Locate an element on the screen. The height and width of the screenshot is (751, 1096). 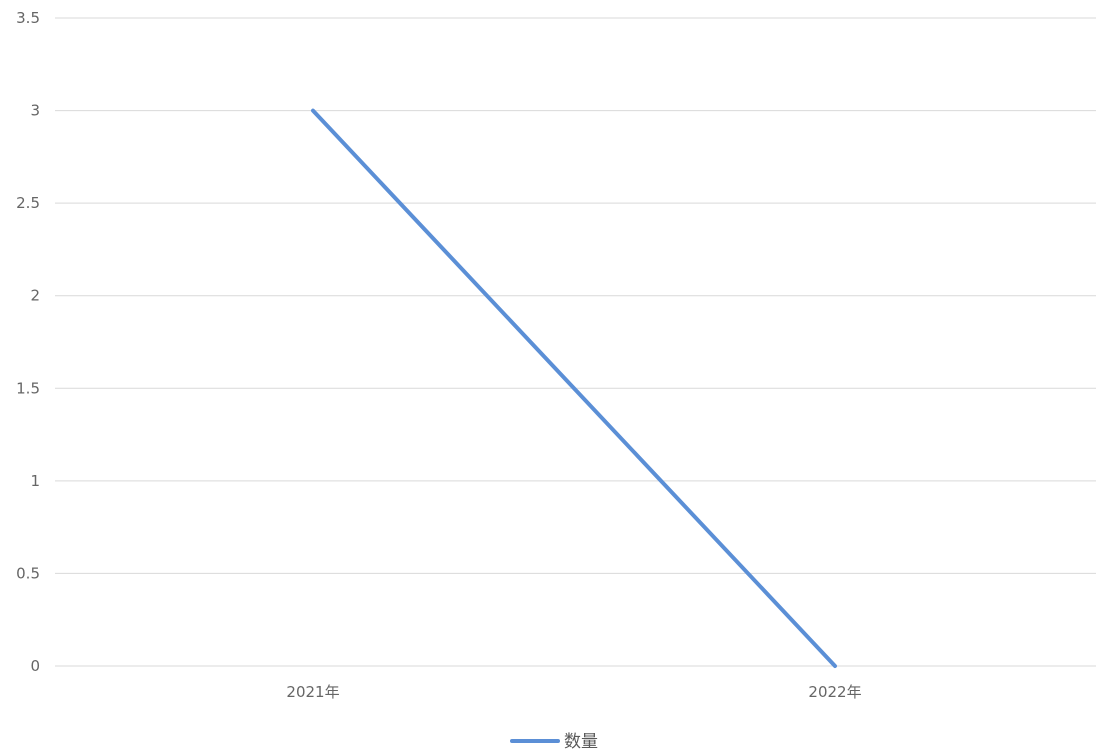
y-tick-label: 3.5 is located at coordinates (28, 18).